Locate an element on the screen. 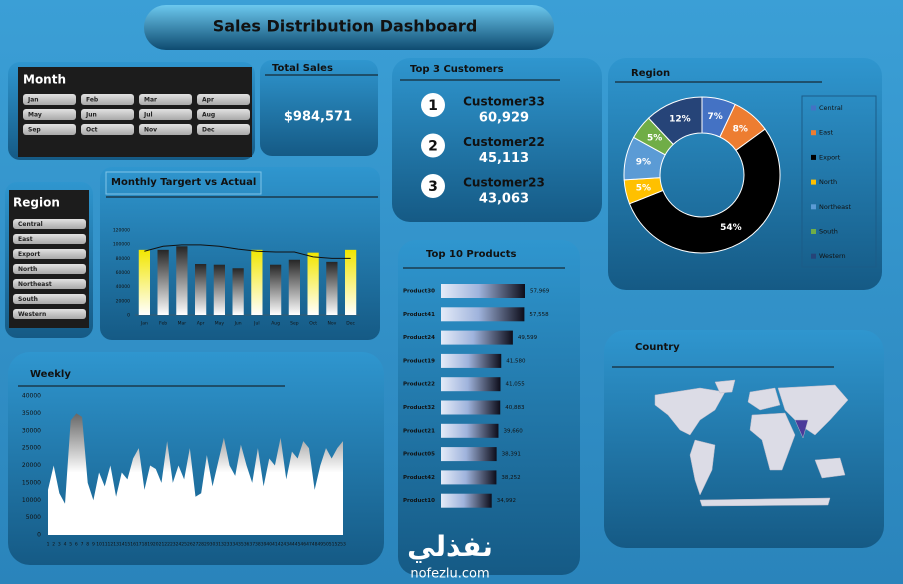  legend-label: Northeast is located at coordinates (835, 207).